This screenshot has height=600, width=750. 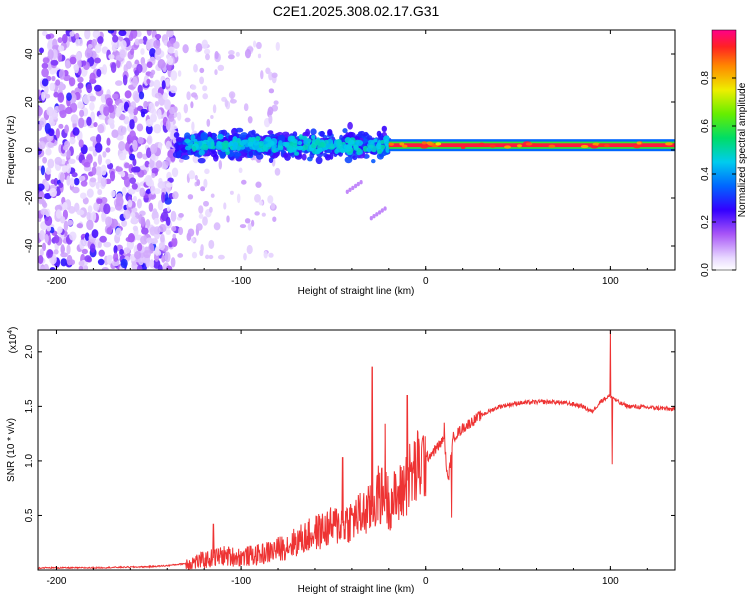 What do you see at coordinates (29, 461) in the screenshot?
I see `y-tick-label: 1.0` at bounding box center [29, 461].